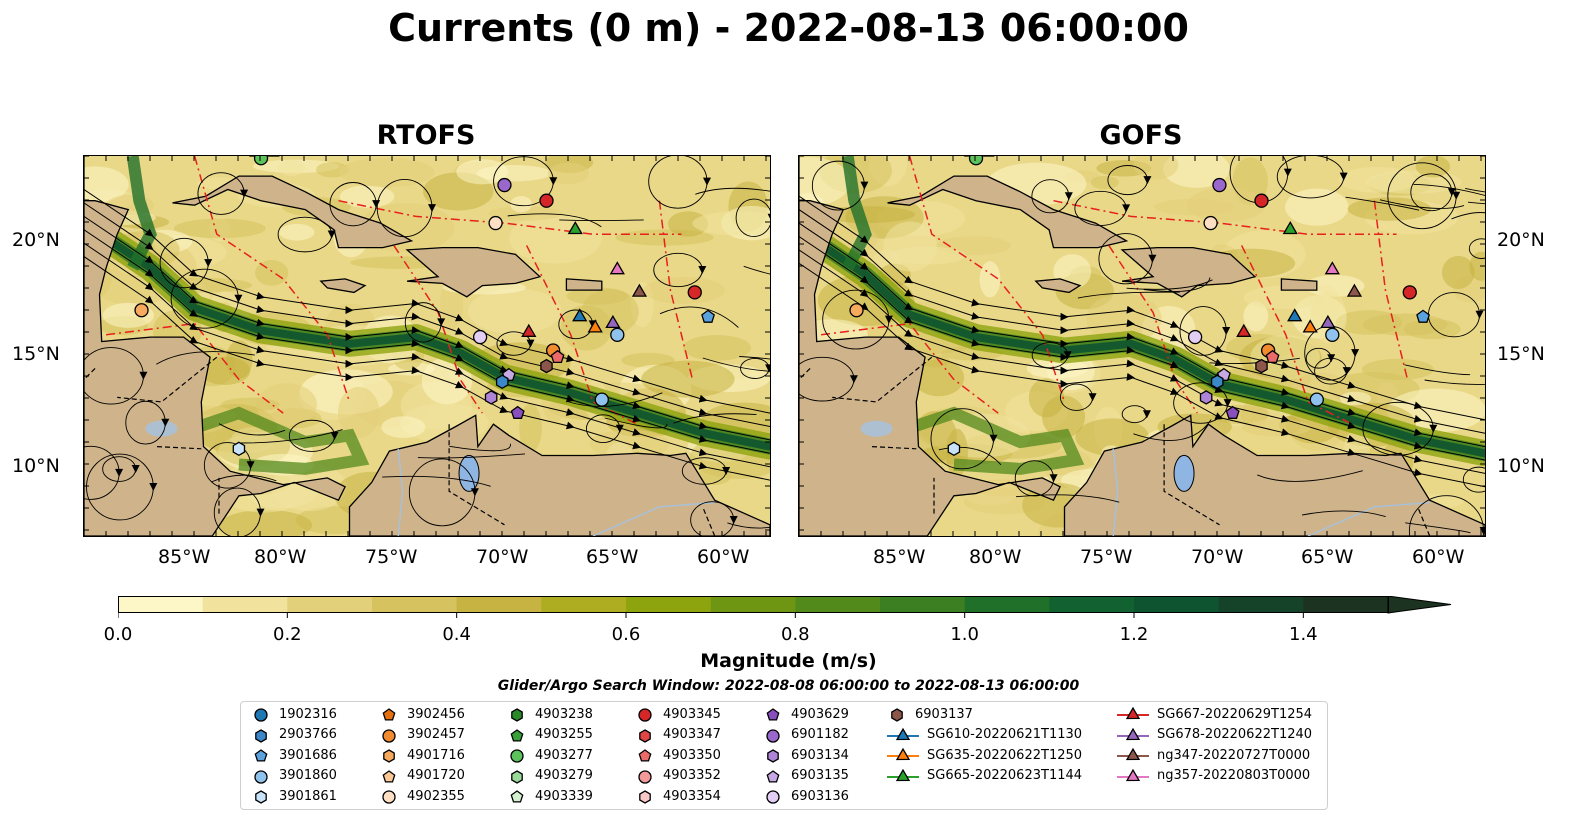 This screenshot has width=1577, height=827. Describe the element at coordinates (1005, 775) in the screenshot. I see `legend-label: SG665-20220623T1144` at that location.